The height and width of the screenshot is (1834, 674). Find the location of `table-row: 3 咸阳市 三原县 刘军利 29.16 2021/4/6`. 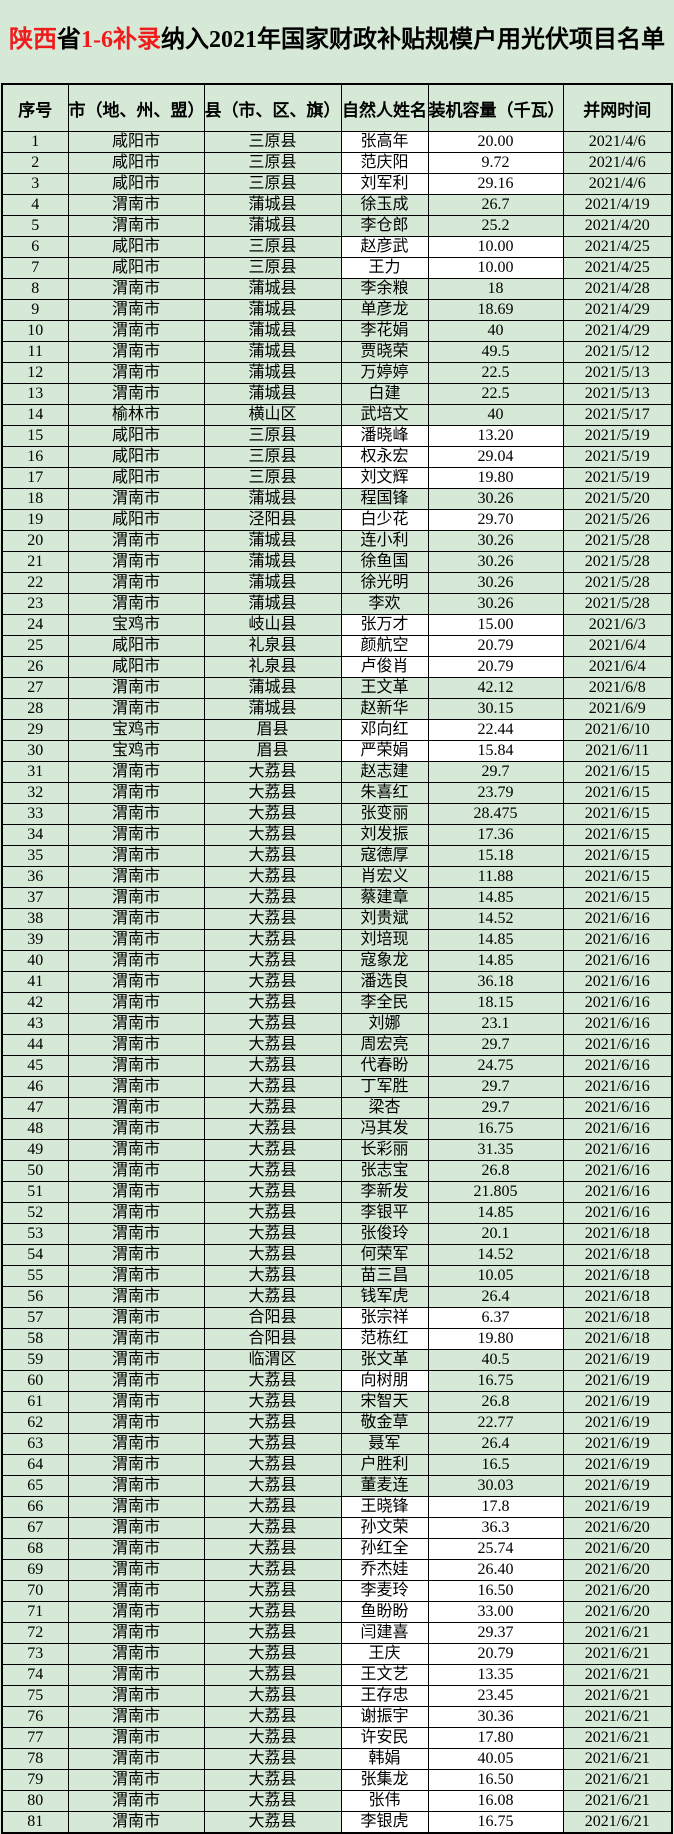

table-row: 3 咸阳市 三原县 刘军利 29.16 2021/4/6 is located at coordinates (337, 184).